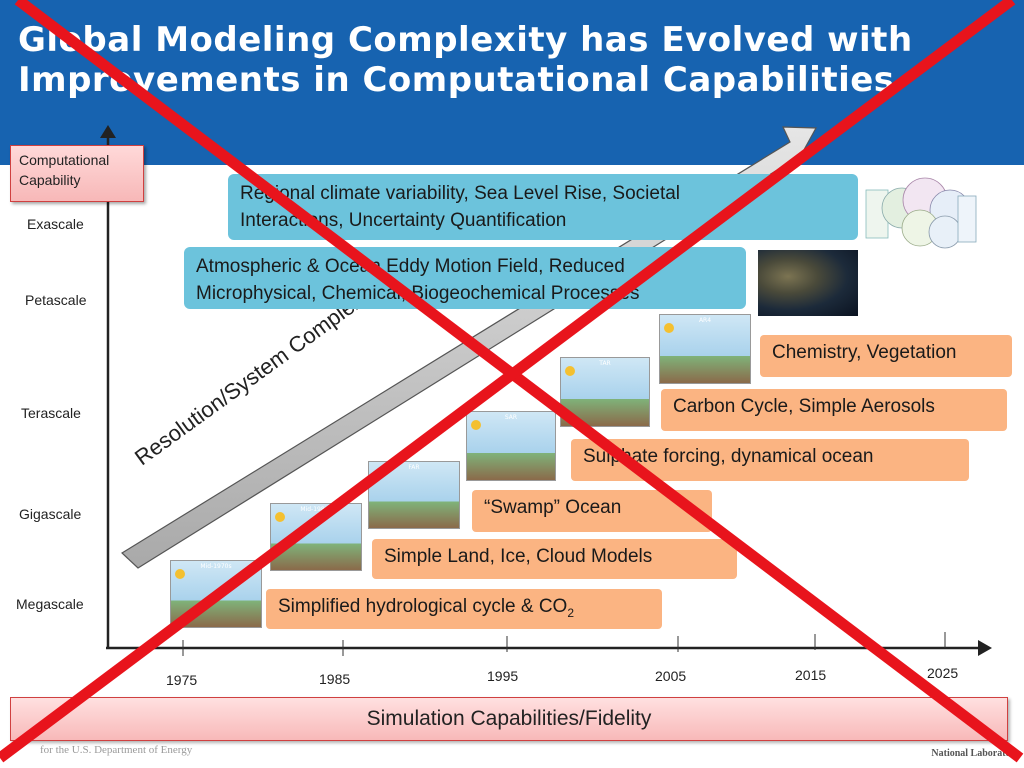 The width and height of the screenshot is (1024, 768). Describe the element at coordinates (605, 392) in the screenshot. I see `thumbnail-tar: TAR` at that location.